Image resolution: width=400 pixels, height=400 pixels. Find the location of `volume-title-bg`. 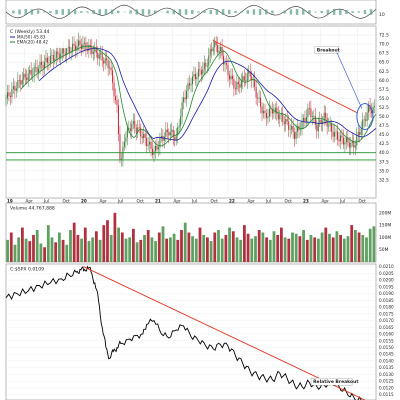

volume-title-bg is located at coordinates (34, 208).